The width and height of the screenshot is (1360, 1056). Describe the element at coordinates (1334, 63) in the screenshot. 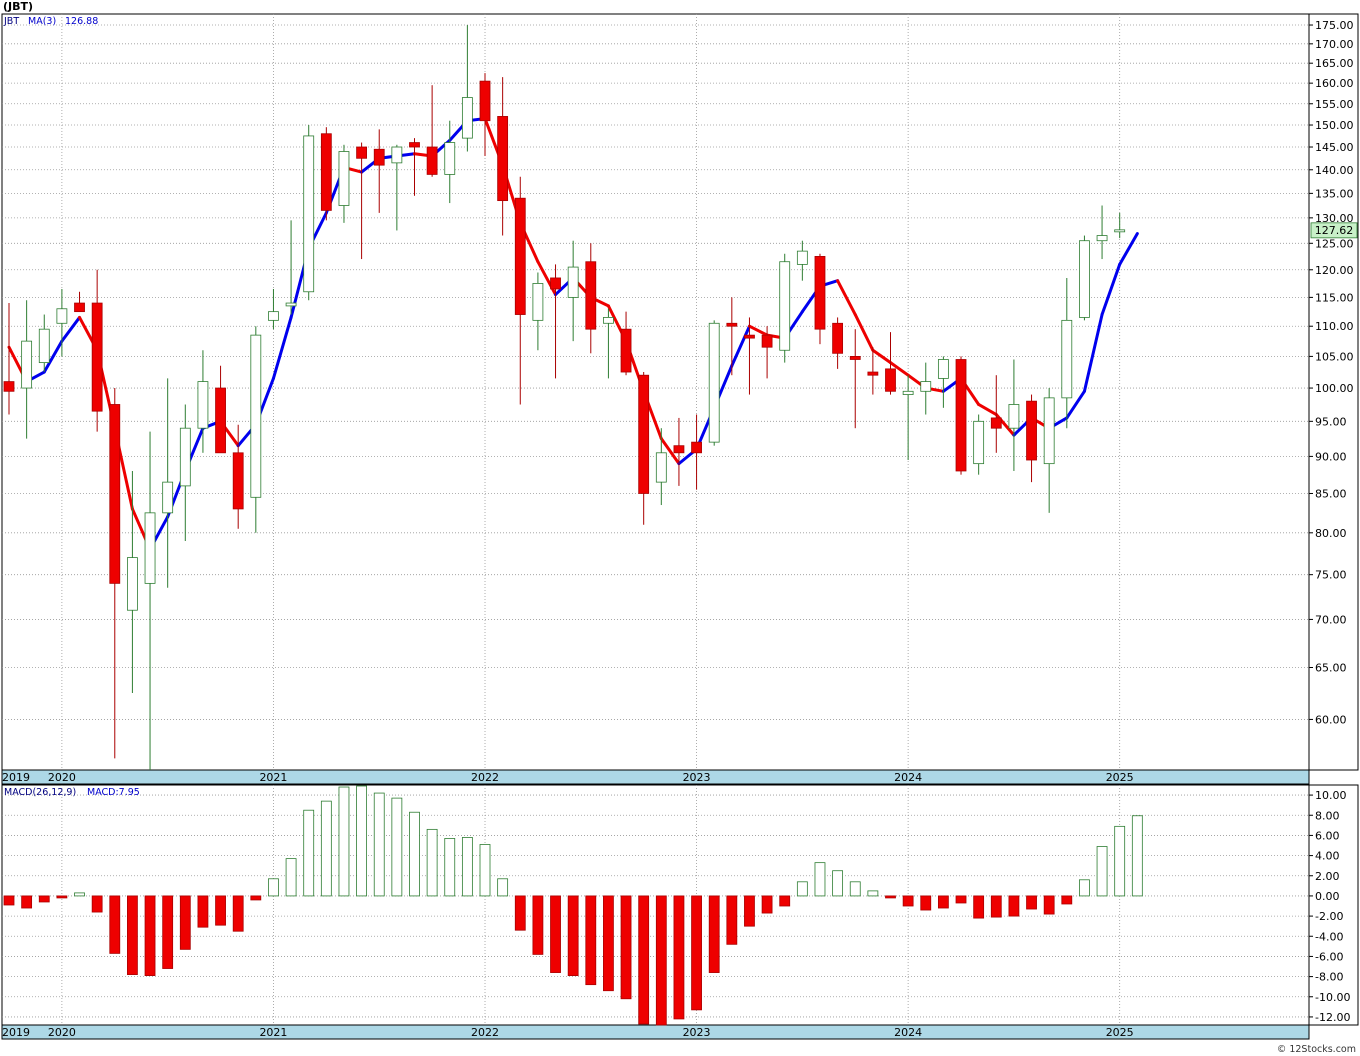

I see `price-tick-label: 165.00` at that location.